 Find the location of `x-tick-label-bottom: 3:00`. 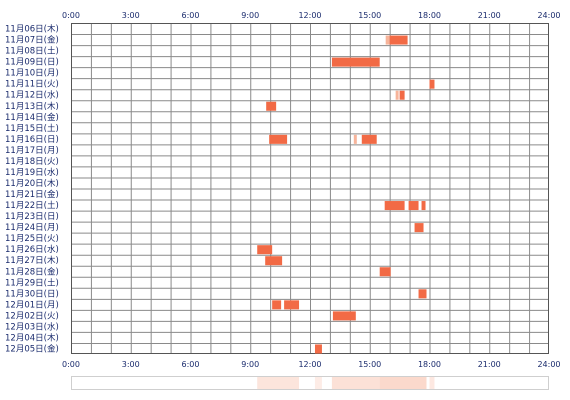

x-tick-label-bottom: 3:00 is located at coordinates (131, 364).